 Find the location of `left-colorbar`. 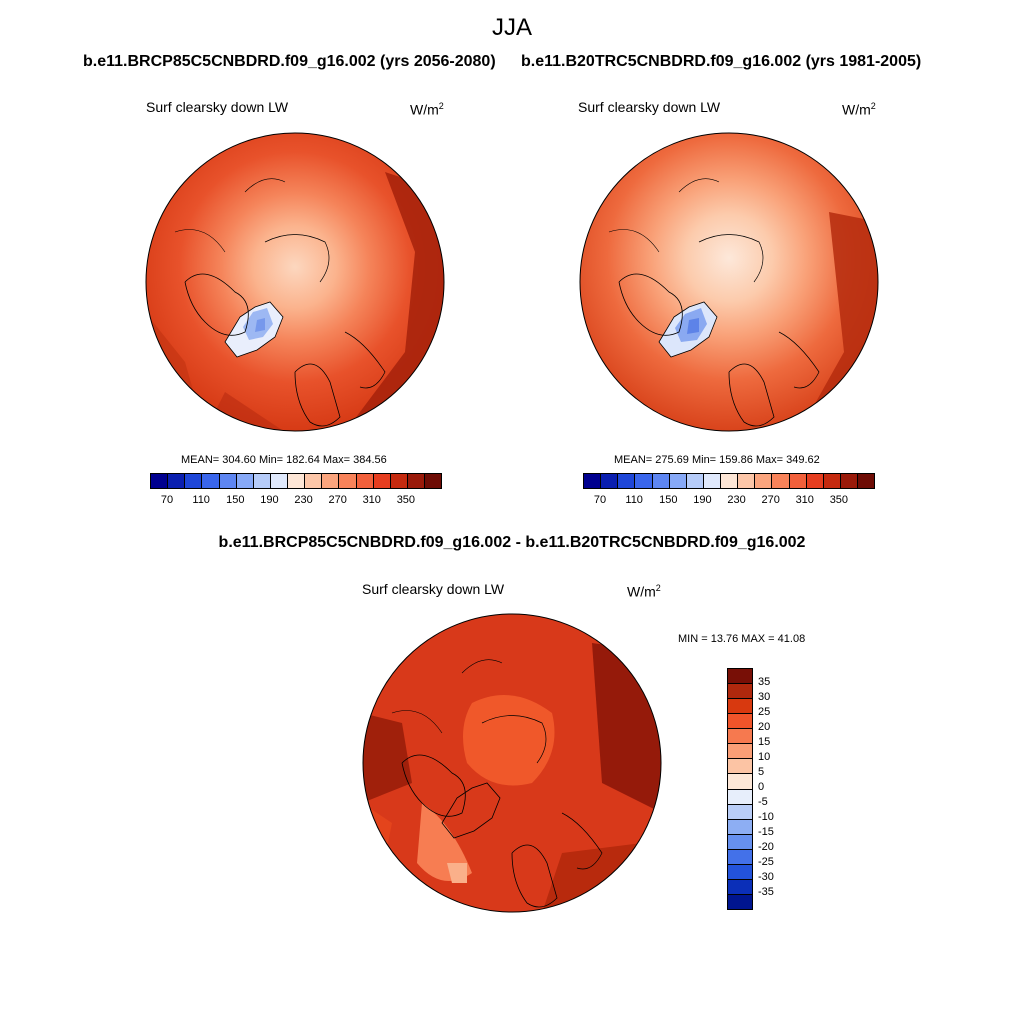

left-colorbar is located at coordinates (296, 481).